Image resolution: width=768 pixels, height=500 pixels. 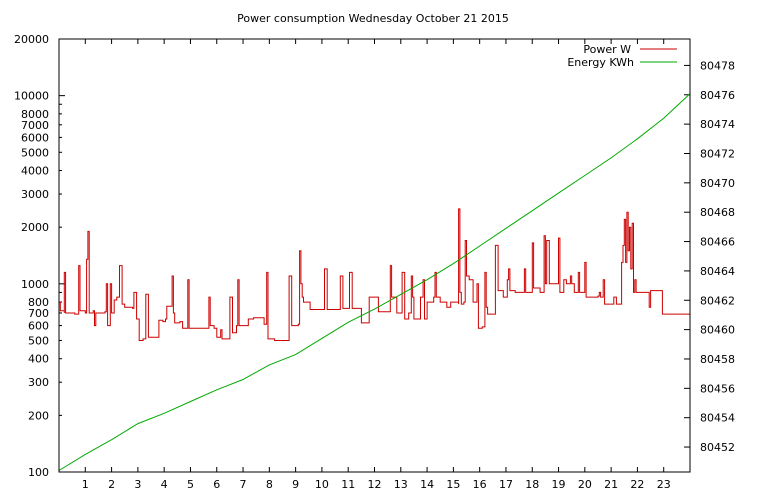 I want to click on x-tick-label: 1, so click(x=85, y=484).